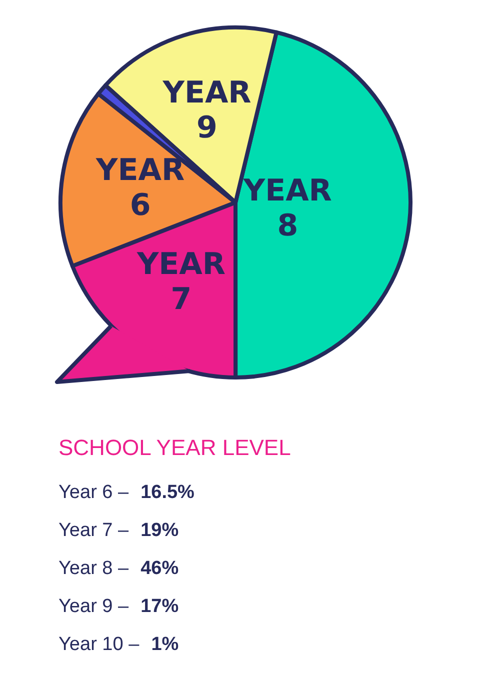 This screenshot has height=679, width=478. Describe the element at coordinates (126, 492) in the screenshot. I see `text: Year 6 – 16.5%` at that location.